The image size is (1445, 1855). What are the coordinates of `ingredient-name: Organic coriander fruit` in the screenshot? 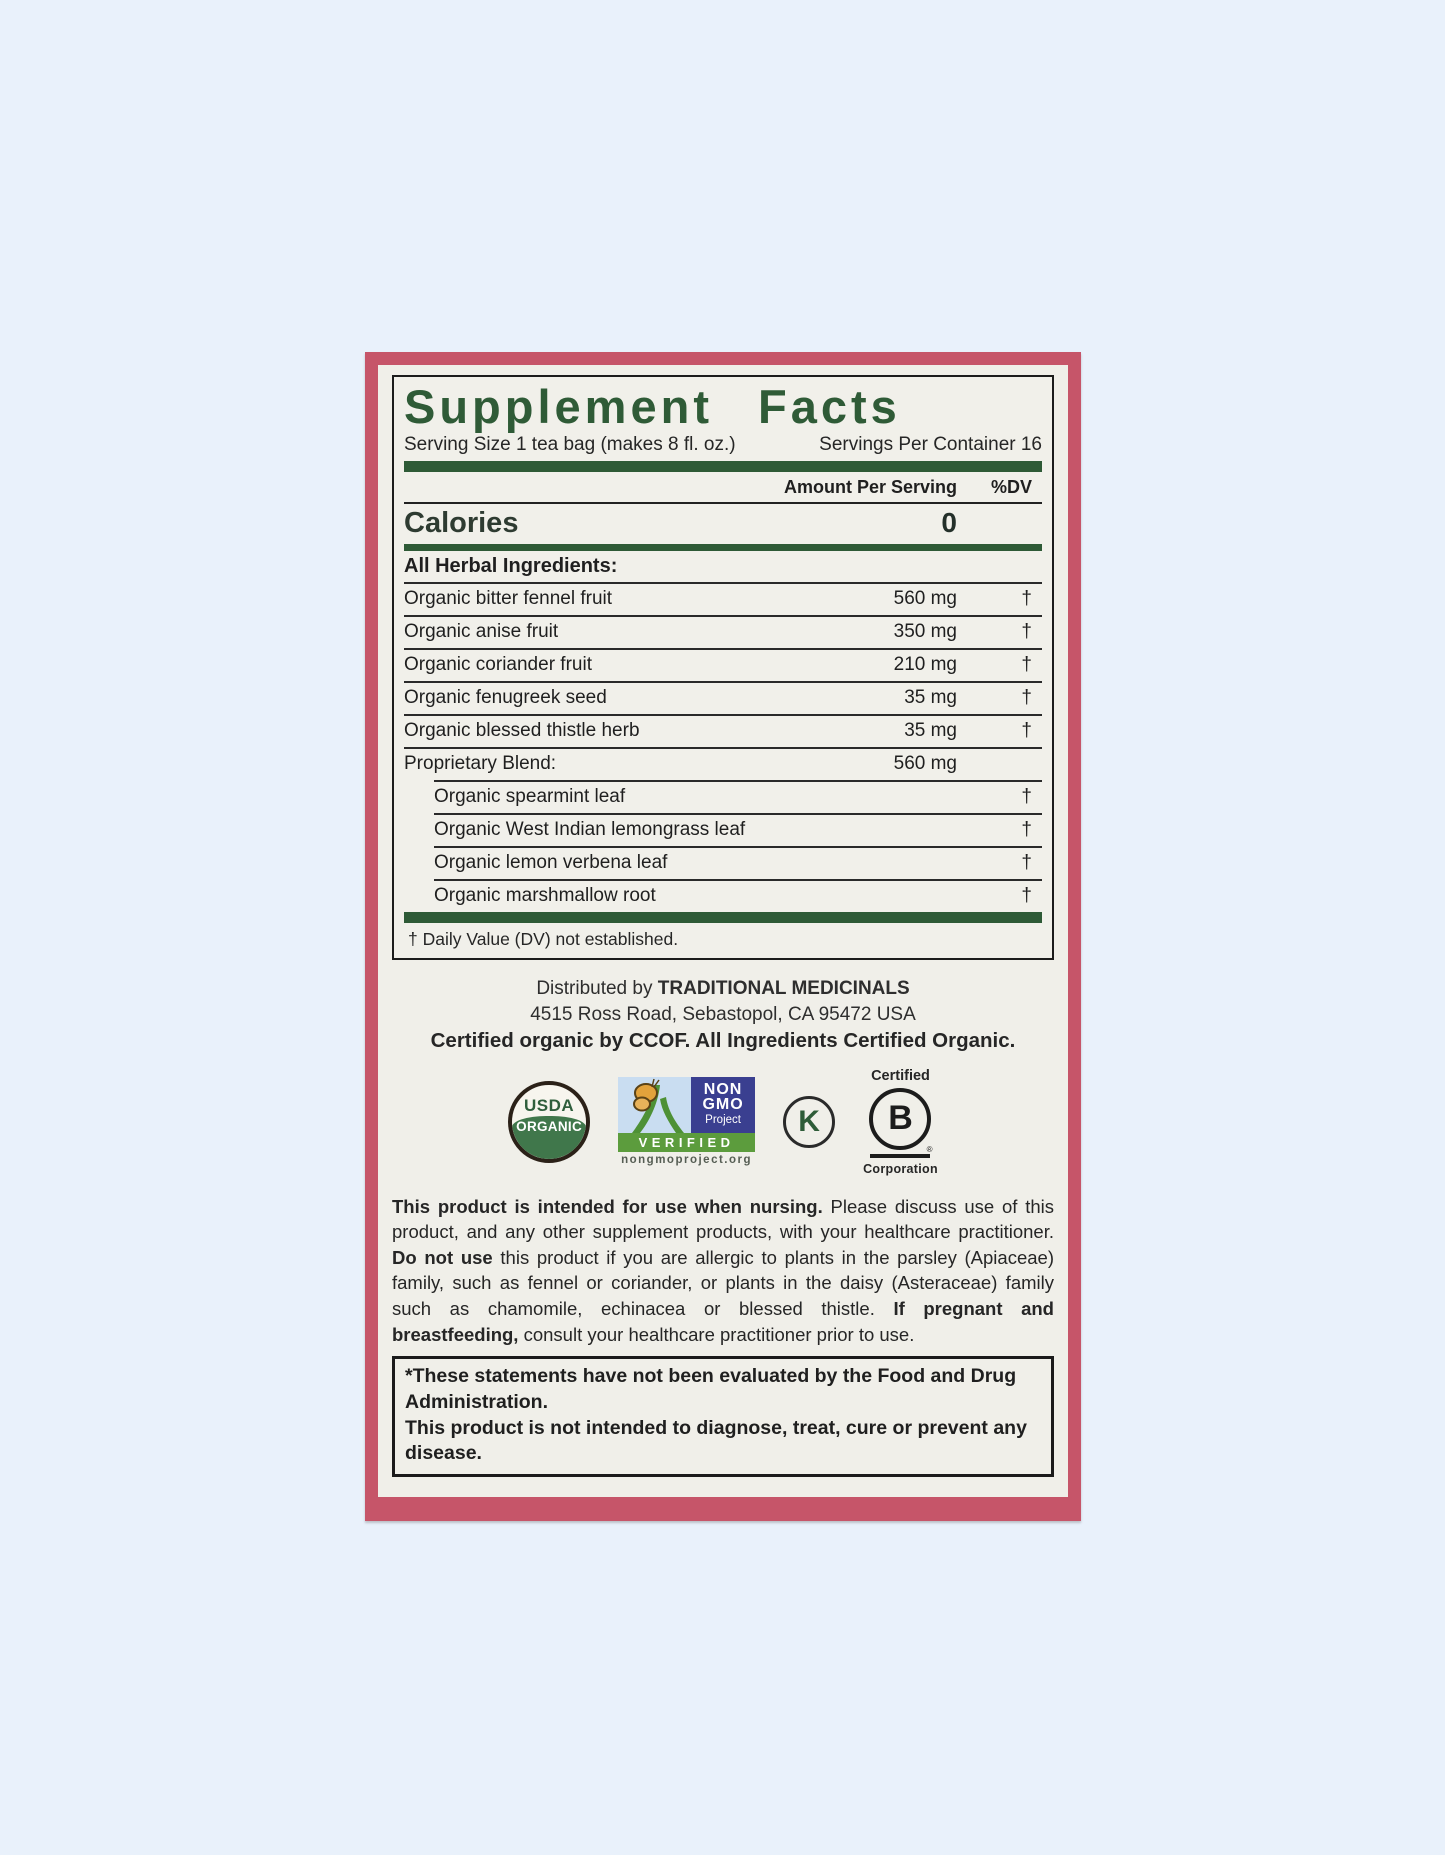 It's located at (498, 665).